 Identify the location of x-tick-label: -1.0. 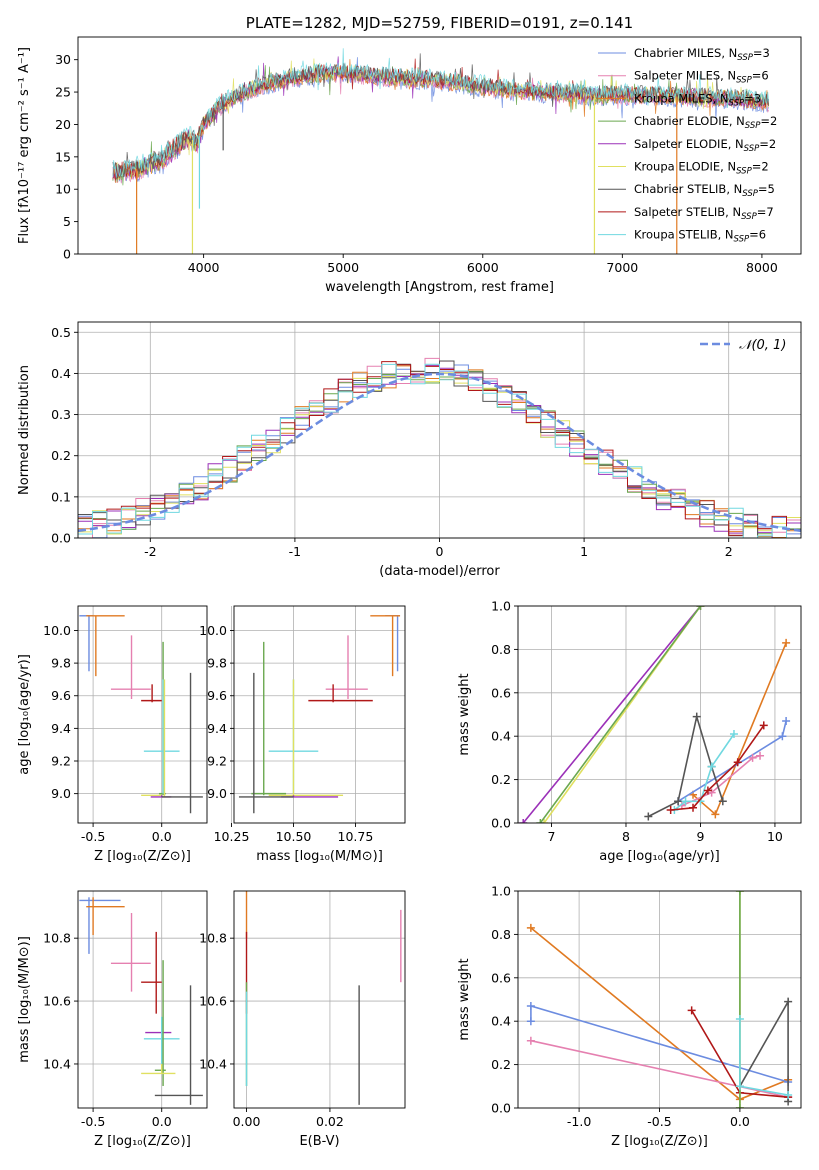
(579, 1121).